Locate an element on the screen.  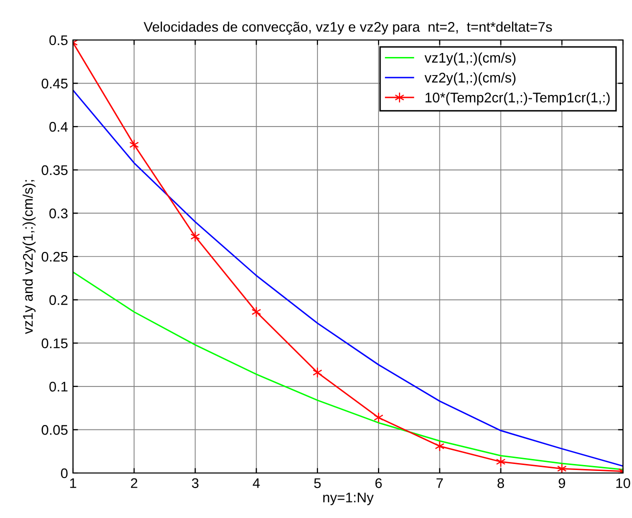
y-tick-label: 0.5 is located at coordinates (58, 40).